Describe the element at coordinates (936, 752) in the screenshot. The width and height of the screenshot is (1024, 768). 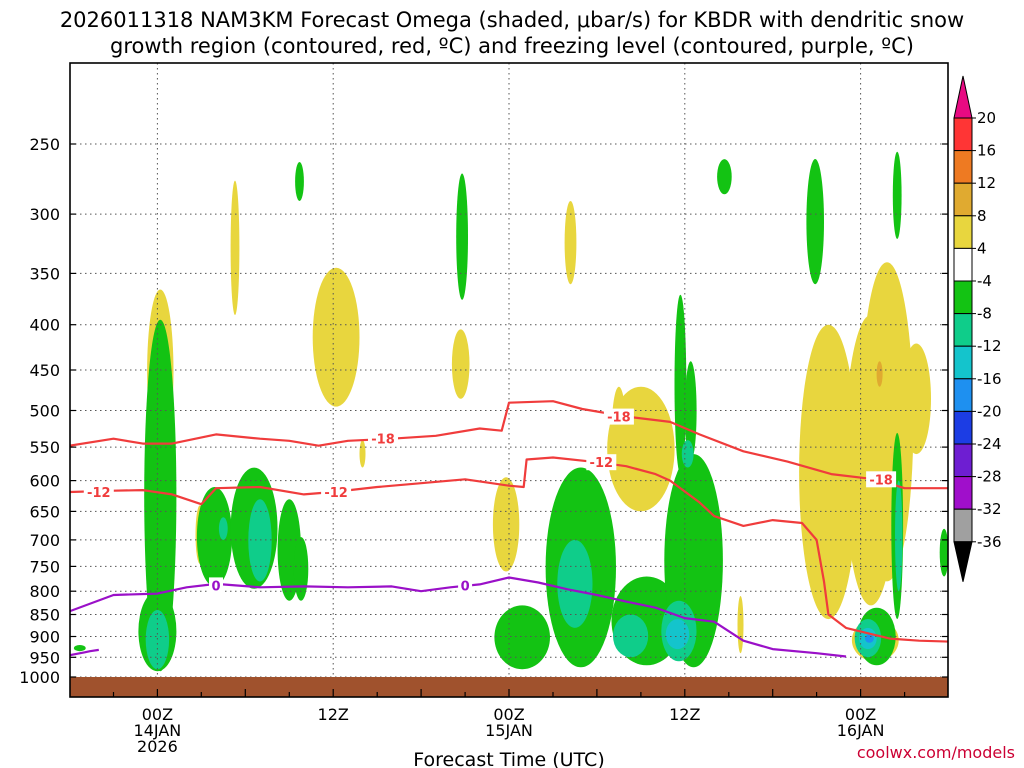
I see `credit-text: coolwx.com/models` at that location.